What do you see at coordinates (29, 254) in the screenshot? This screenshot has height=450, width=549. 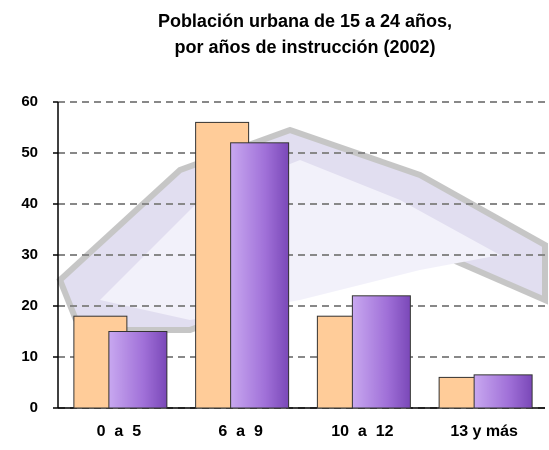 I see `y-tick-label: 30` at bounding box center [29, 254].